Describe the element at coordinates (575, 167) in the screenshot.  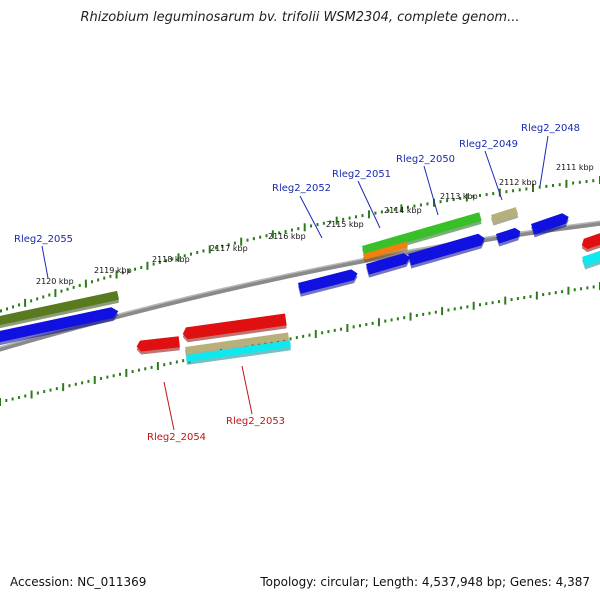
I see `scale-label: 2111 kbp` at that location.